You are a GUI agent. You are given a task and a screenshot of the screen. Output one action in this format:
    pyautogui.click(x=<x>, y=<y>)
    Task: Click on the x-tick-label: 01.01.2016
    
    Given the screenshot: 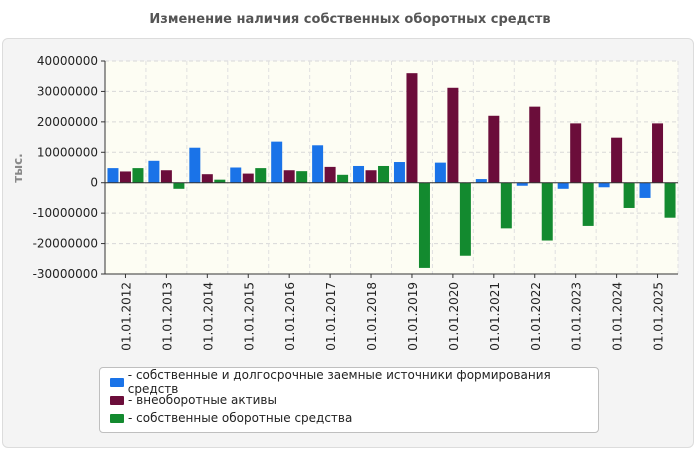 What is the action you would take?
    pyautogui.click(x=290, y=316)
    